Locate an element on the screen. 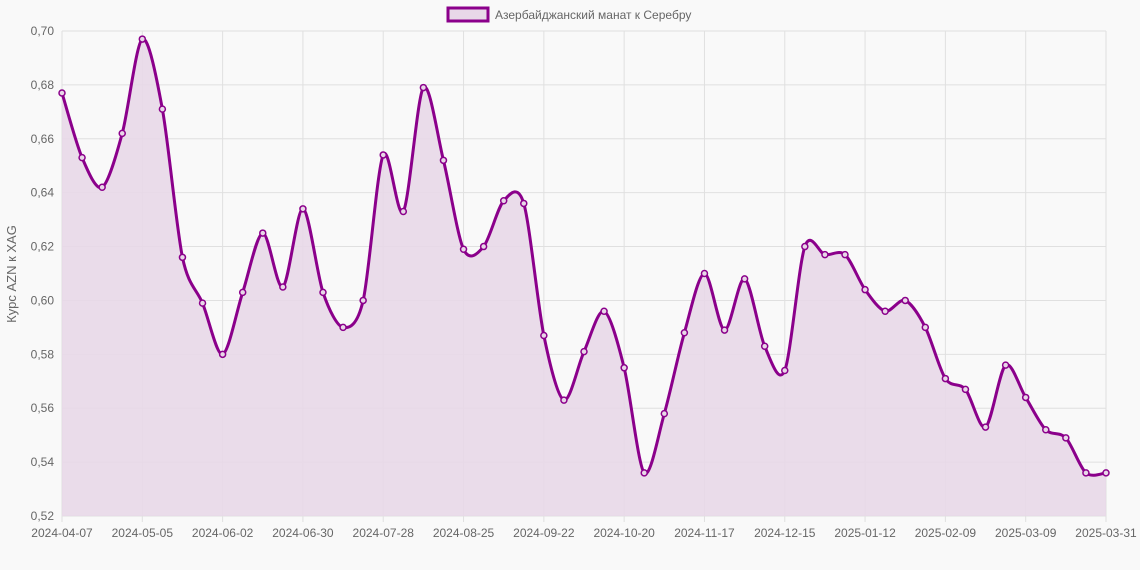 The width and height of the screenshot is (1140, 570). x-tick-label: 2024-11-17 is located at coordinates (704, 533).